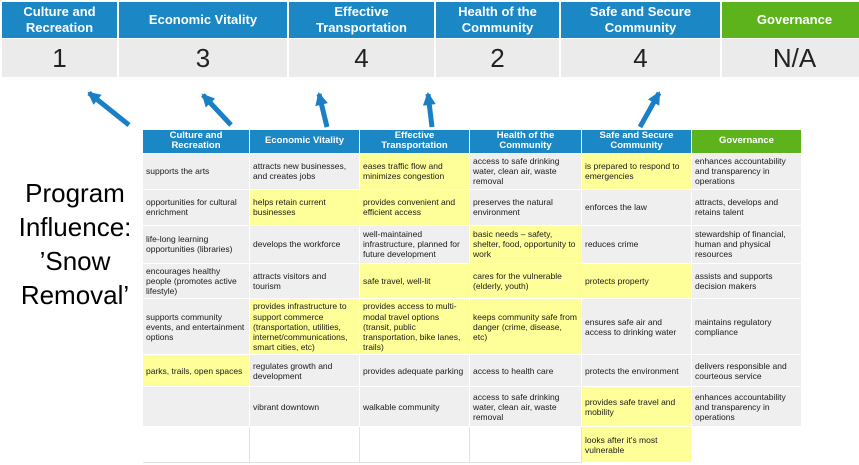 This screenshot has height=465, width=859. Describe the element at coordinates (305, 142) in the screenshot. I see `matrix-header-economic-vitality: Economic Vitality` at that location.